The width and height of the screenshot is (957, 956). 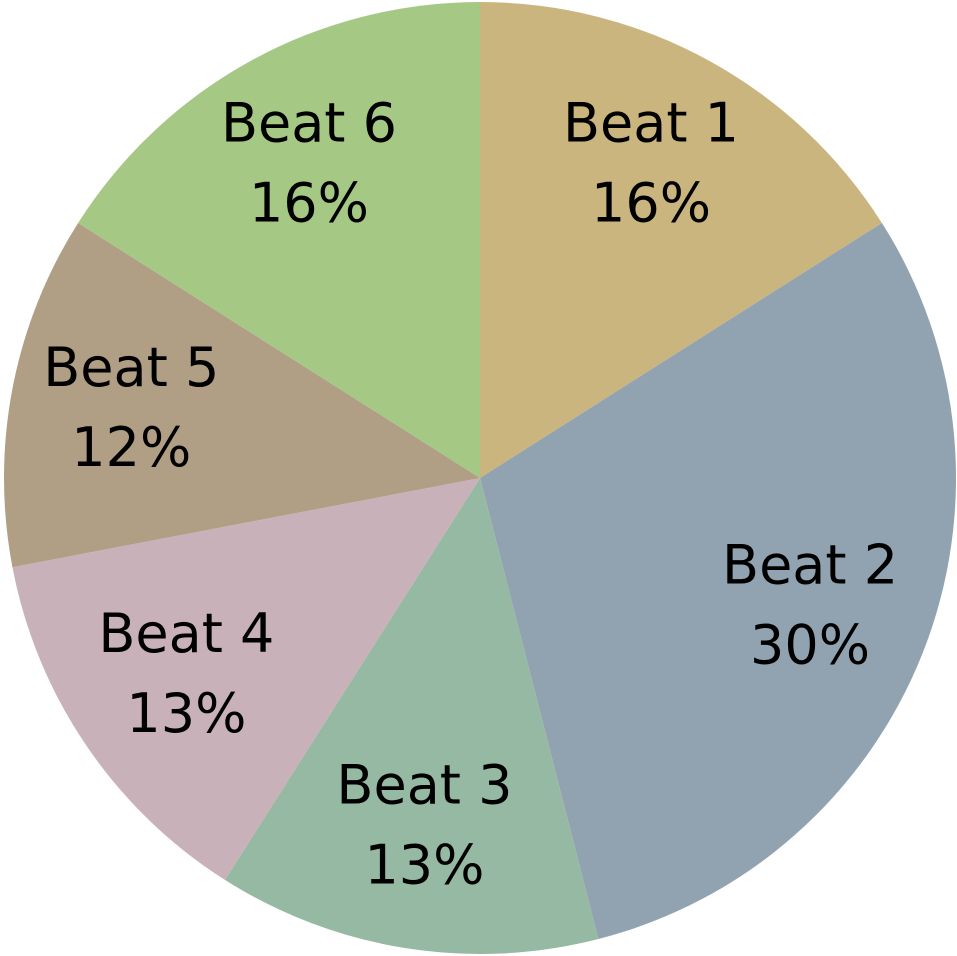 What do you see at coordinates (186, 633) in the screenshot?
I see `slice-label: Beat 4` at bounding box center [186, 633].